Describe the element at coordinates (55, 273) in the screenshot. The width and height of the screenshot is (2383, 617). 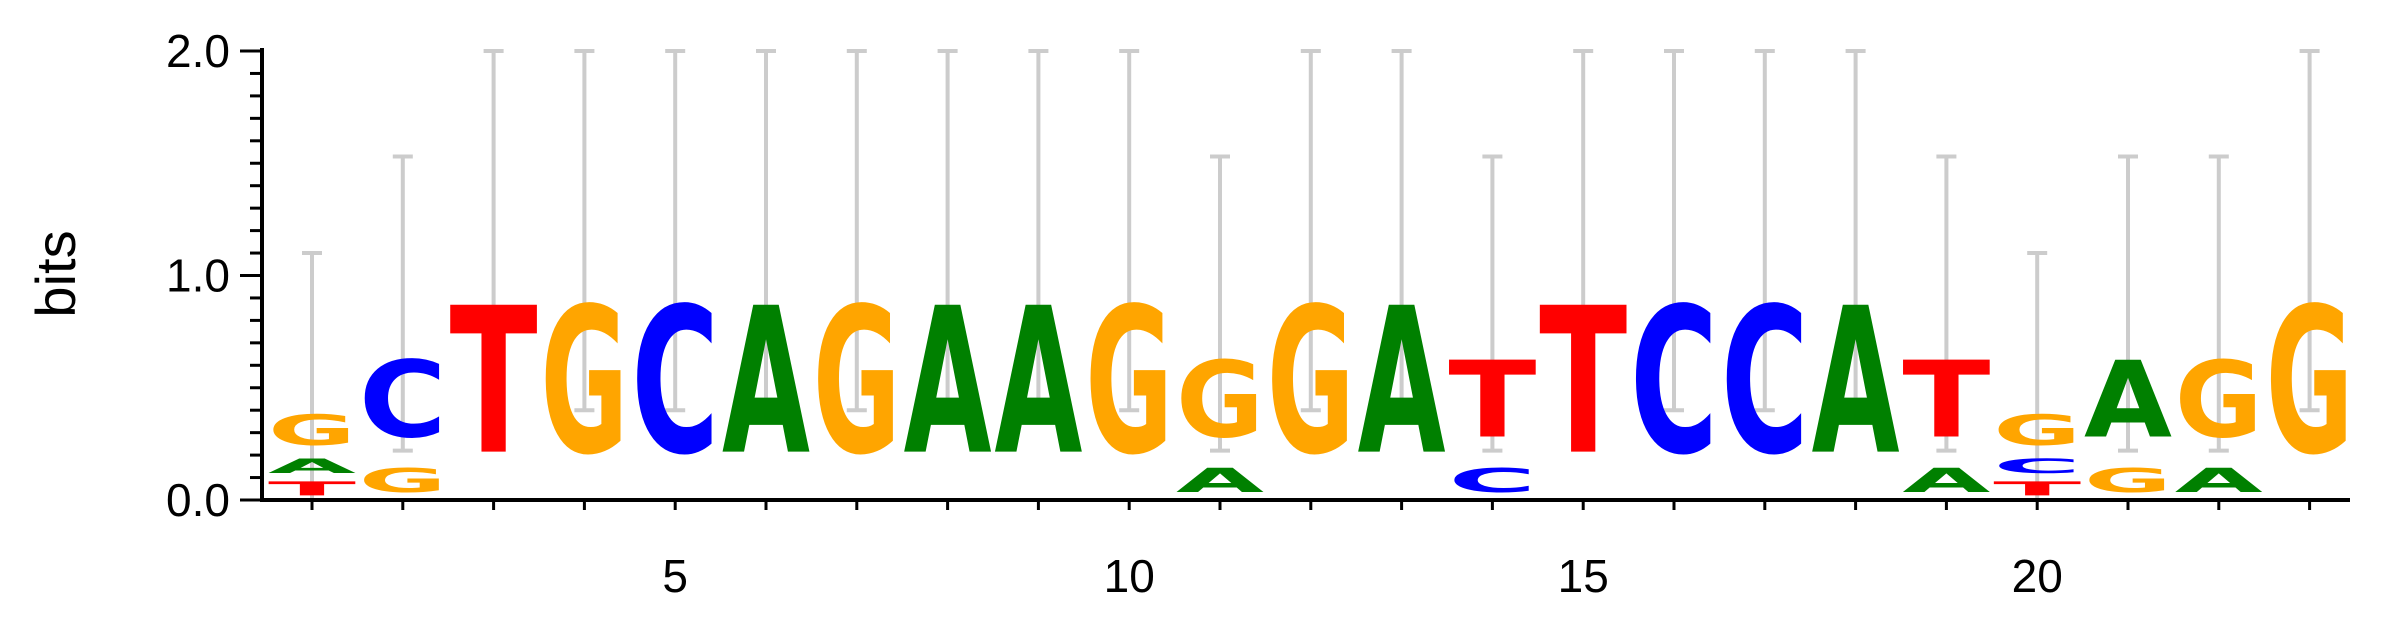
I see `y-axis-title: bits` at that location.